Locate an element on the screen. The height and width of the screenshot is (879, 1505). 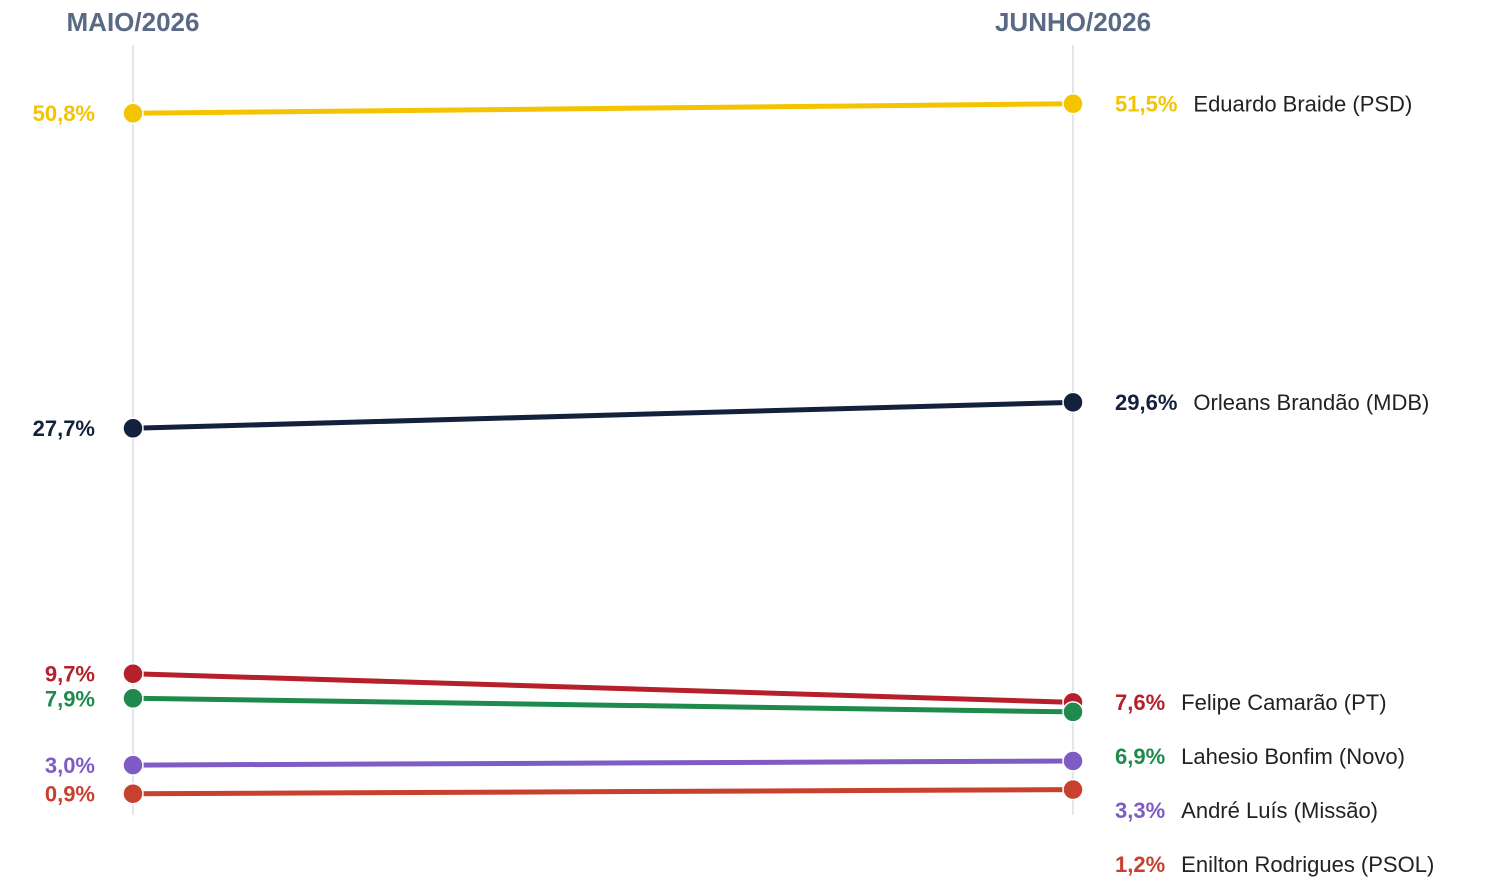
series-name: Enilton Rodrigues (PSOL) is located at coordinates (1307, 864).